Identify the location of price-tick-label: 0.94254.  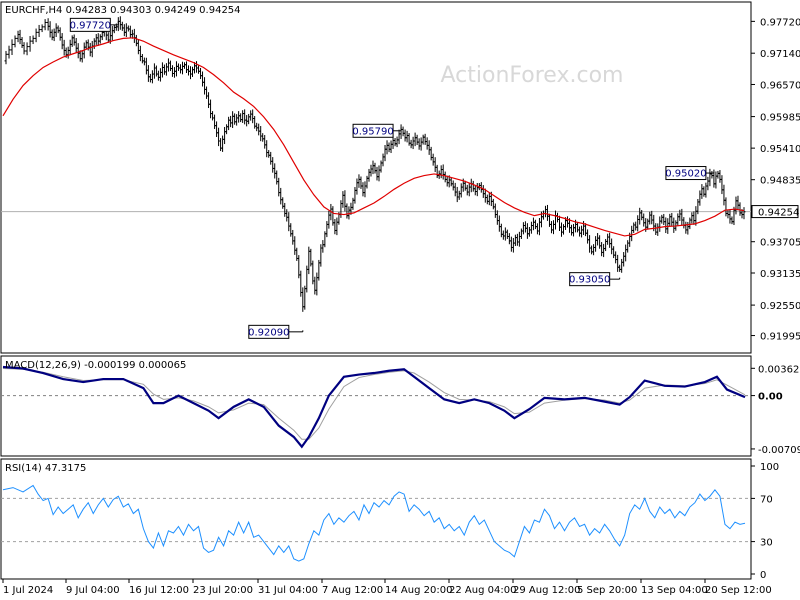
(778, 213).